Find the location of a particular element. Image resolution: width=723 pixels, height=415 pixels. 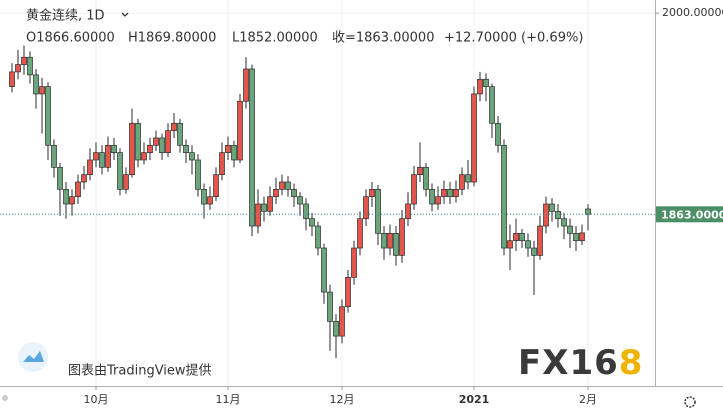

dropdown-icon is located at coordinates (125, 14).